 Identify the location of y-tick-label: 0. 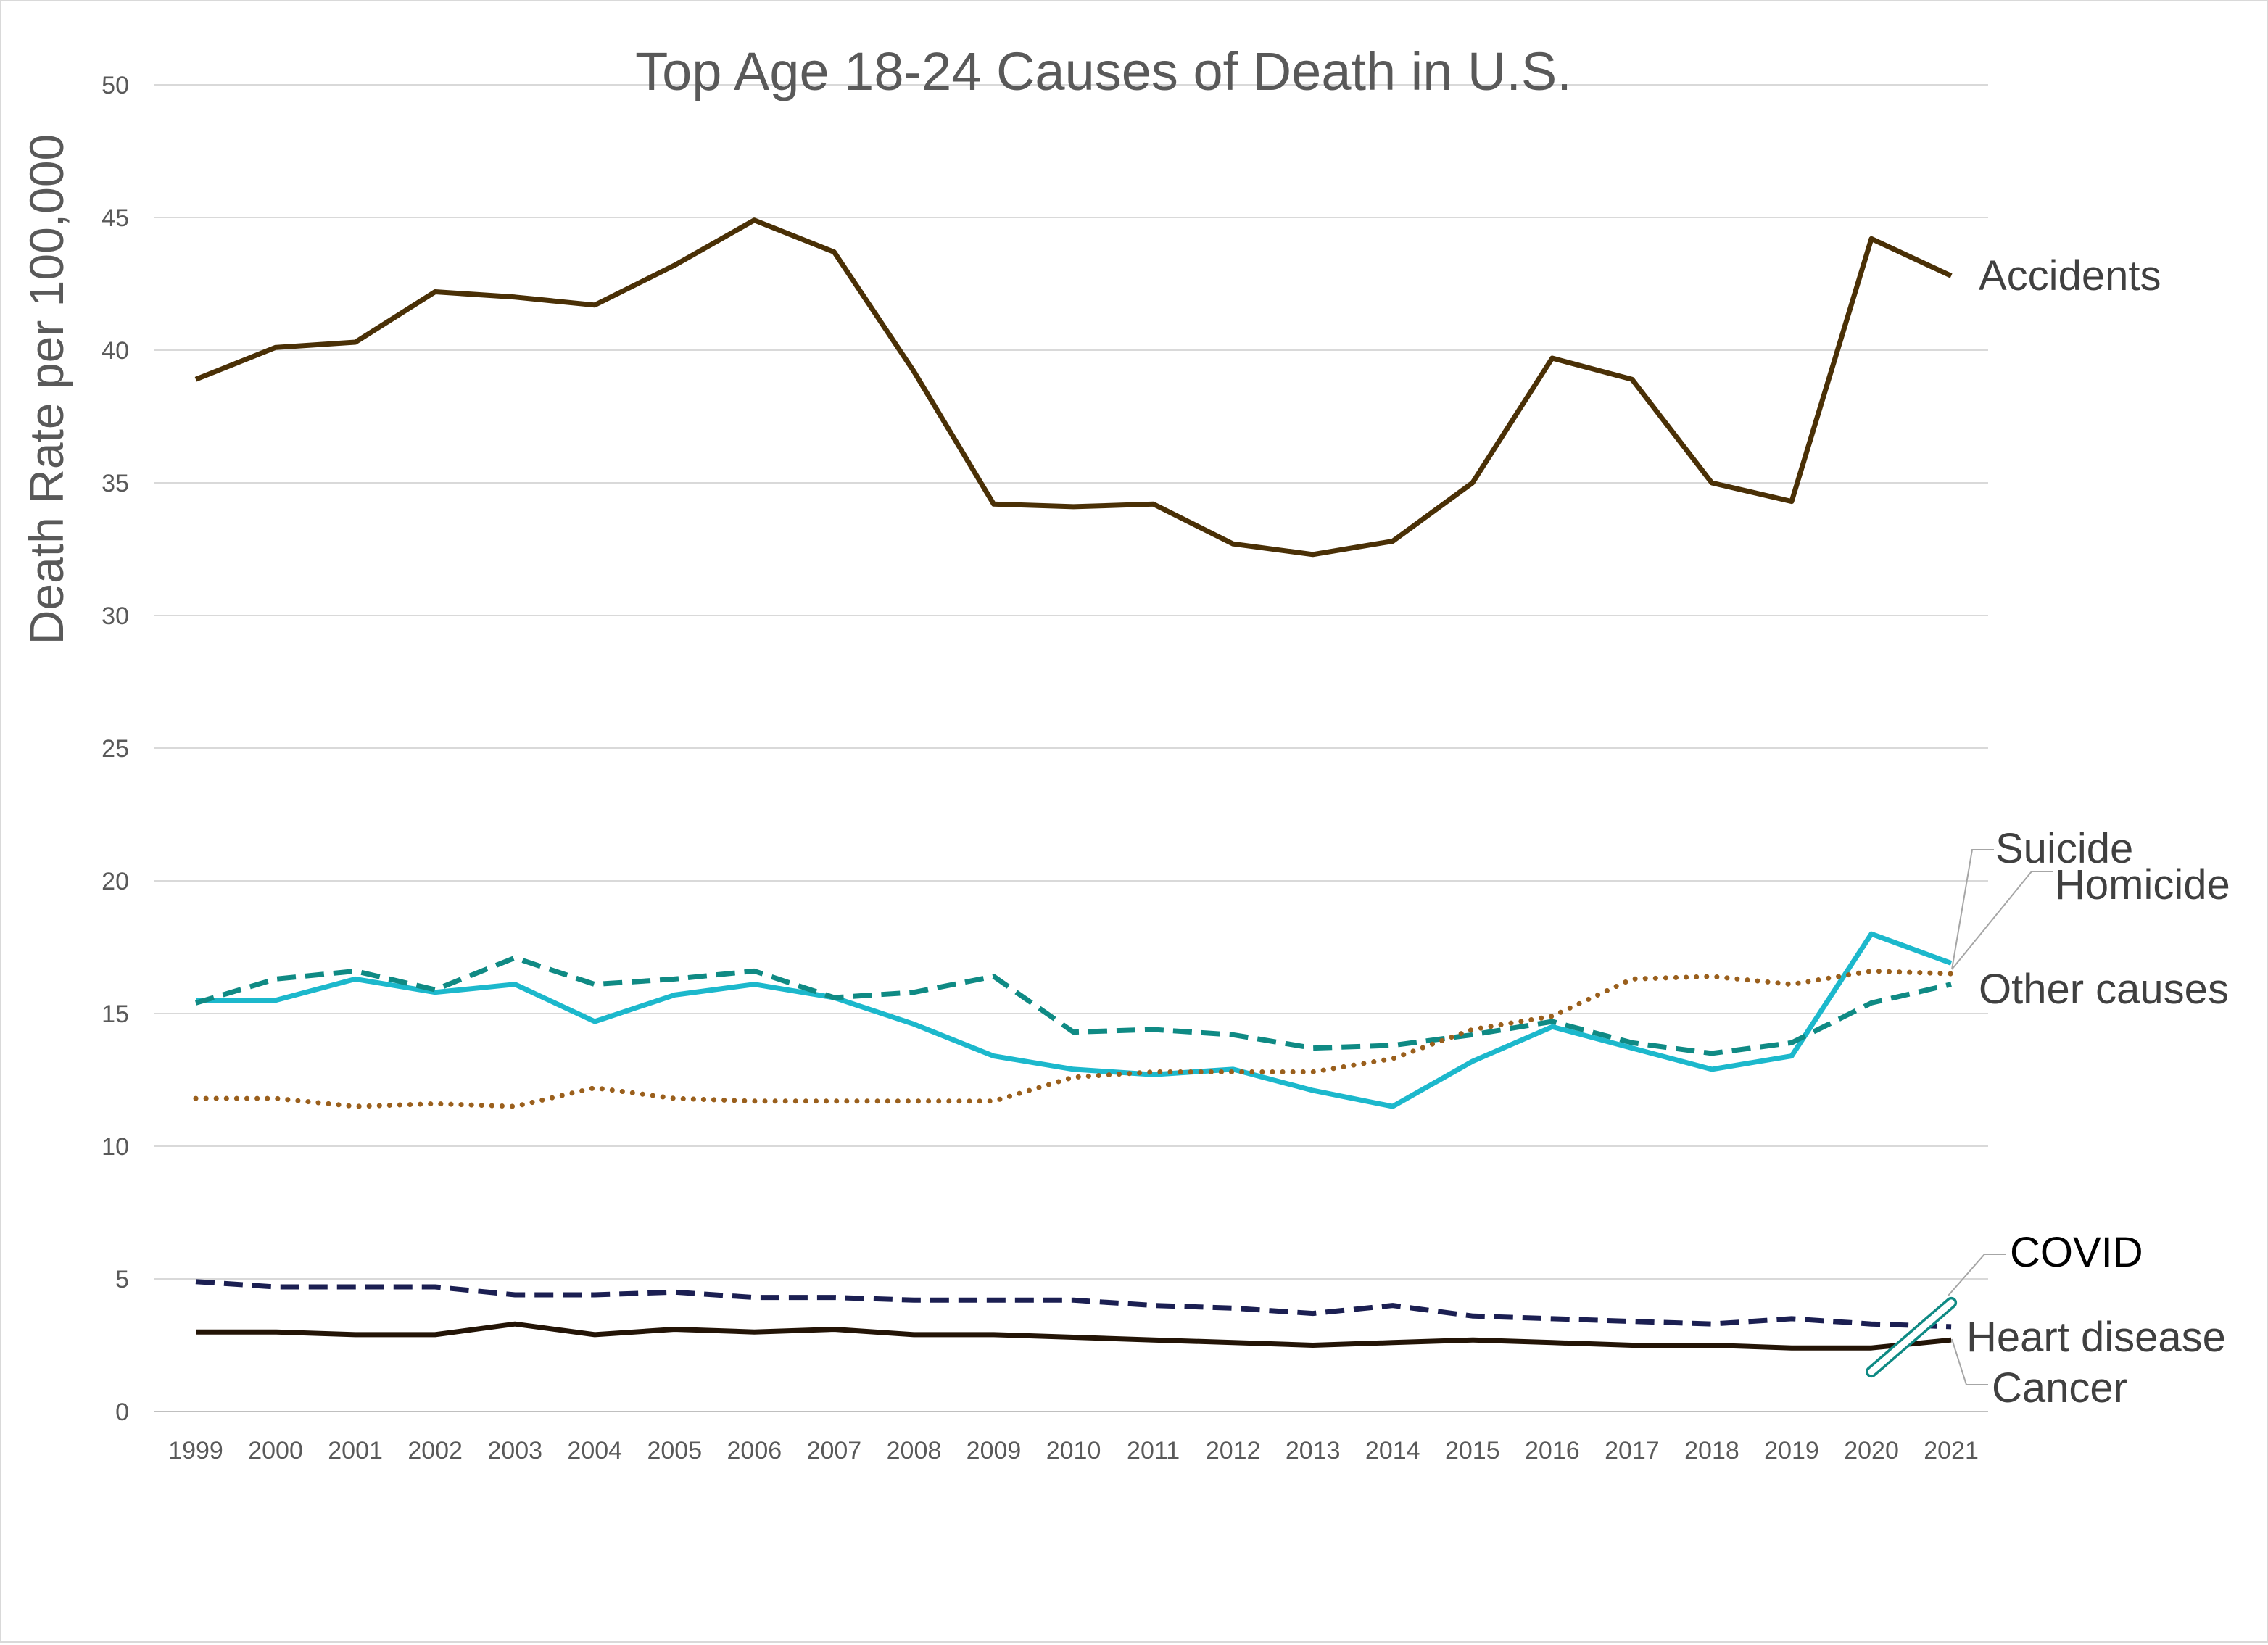
(122, 1412).